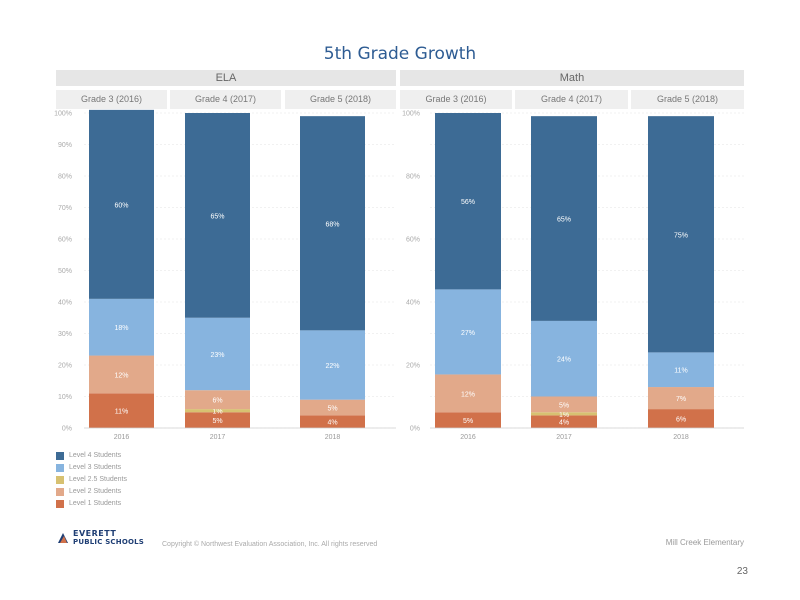  I want to click on math-grade5-header: Grade 5 (2018), so click(687, 99).